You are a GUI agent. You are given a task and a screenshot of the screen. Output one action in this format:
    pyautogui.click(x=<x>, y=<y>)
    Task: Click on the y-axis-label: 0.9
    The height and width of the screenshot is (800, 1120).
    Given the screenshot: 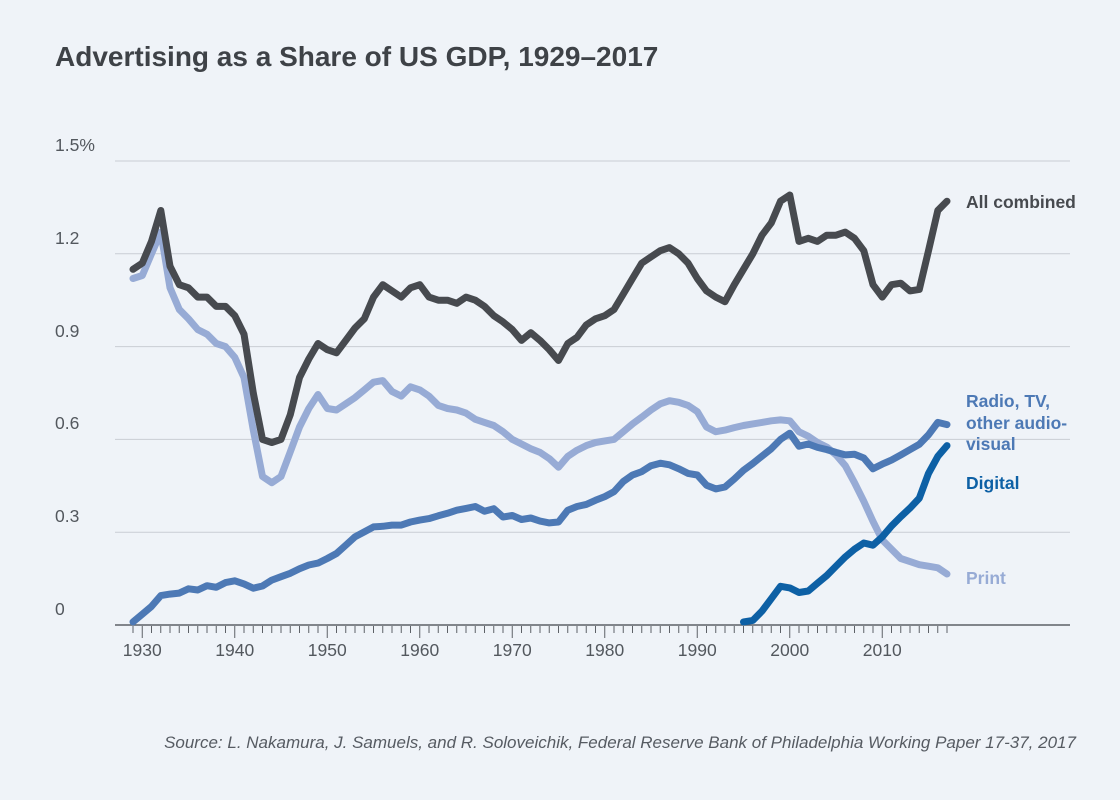 What is the action you would take?
    pyautogui.click(x=67, y=330)
    